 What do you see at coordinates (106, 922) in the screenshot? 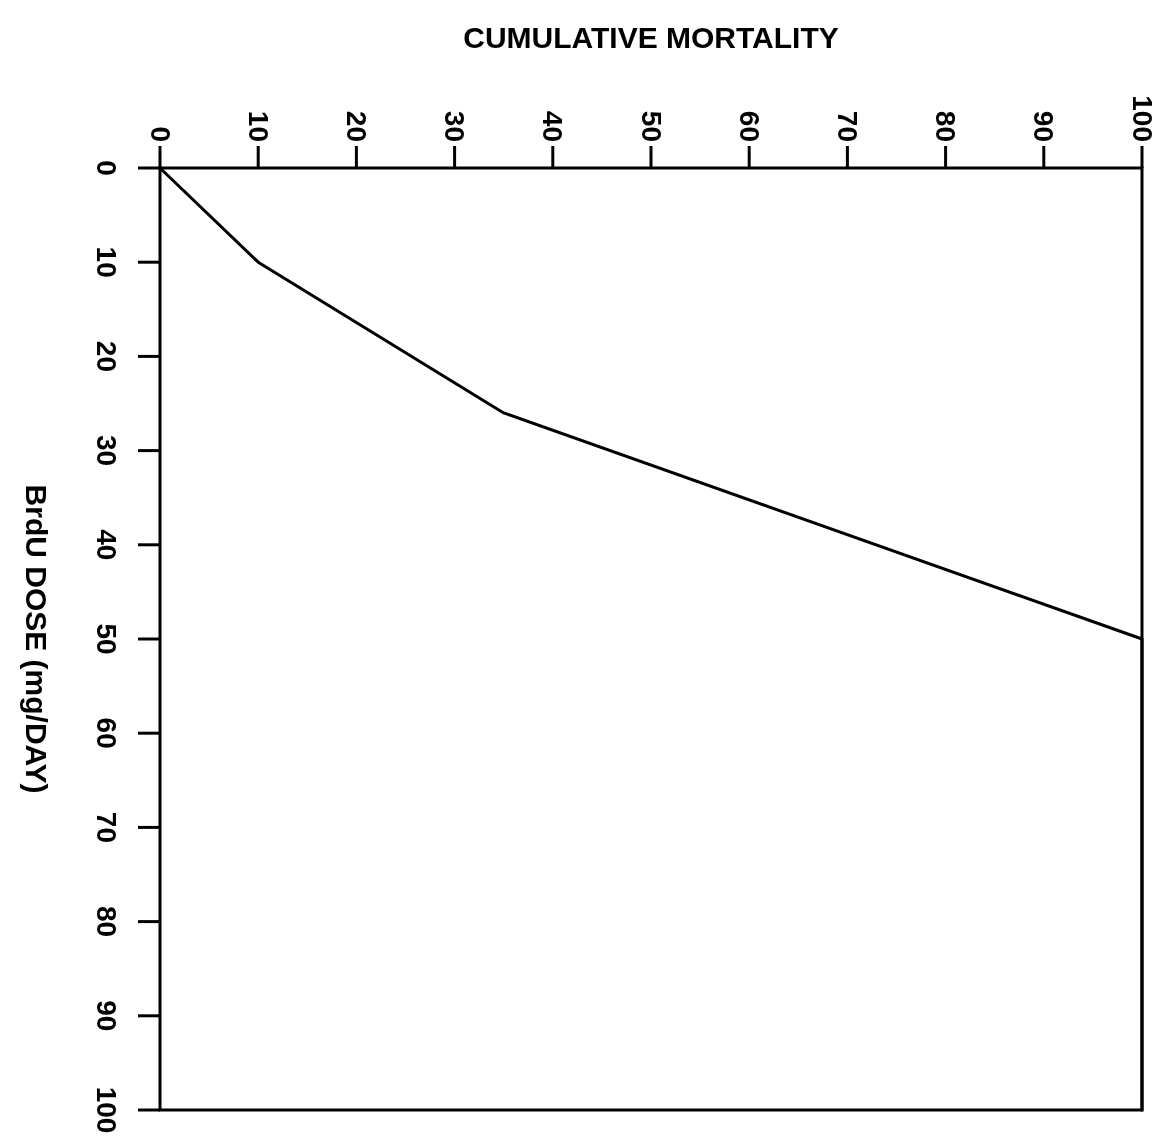
I see `y-tick-label: 80` at bounding box center [106, 922].